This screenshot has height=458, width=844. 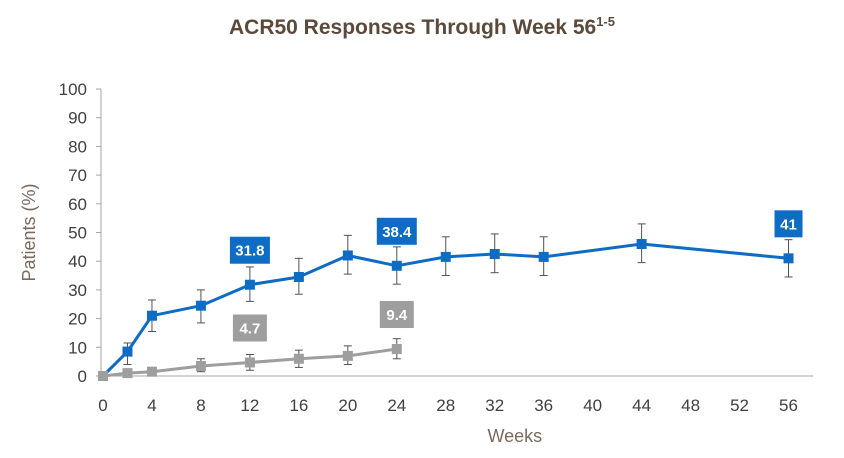 I want to click on x-tick-label: 20, so click(x=347, y=405).